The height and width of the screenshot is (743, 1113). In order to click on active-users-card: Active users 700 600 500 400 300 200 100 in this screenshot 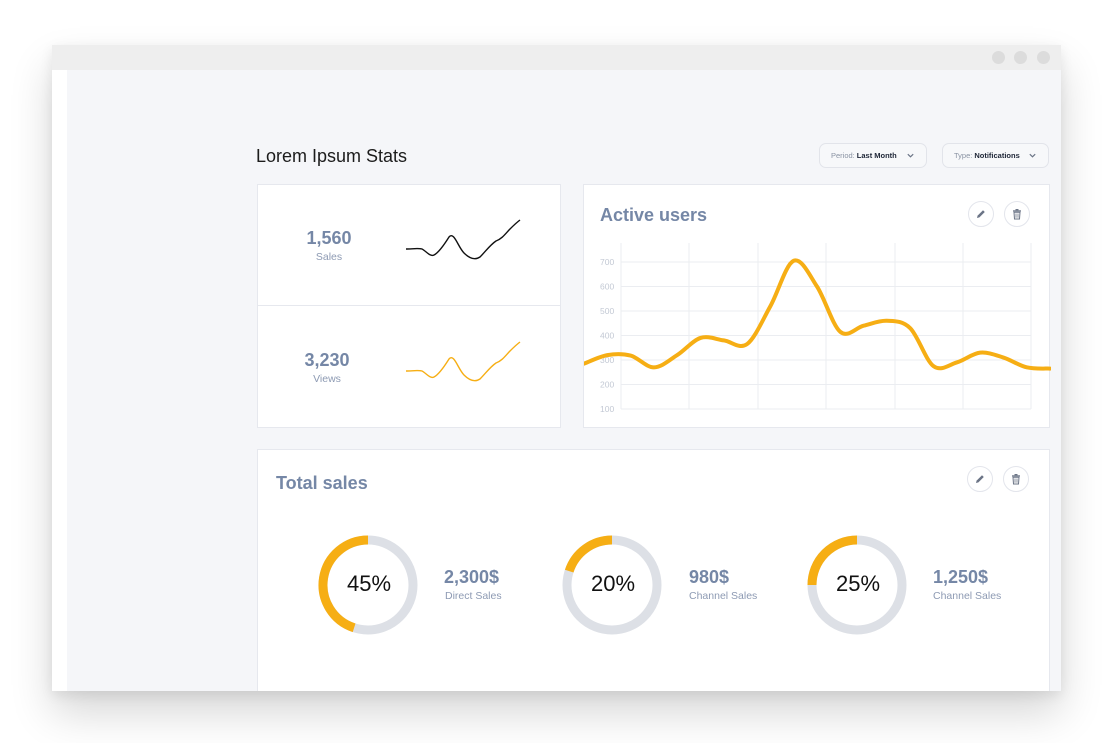, I will do `click(817, 306)`.